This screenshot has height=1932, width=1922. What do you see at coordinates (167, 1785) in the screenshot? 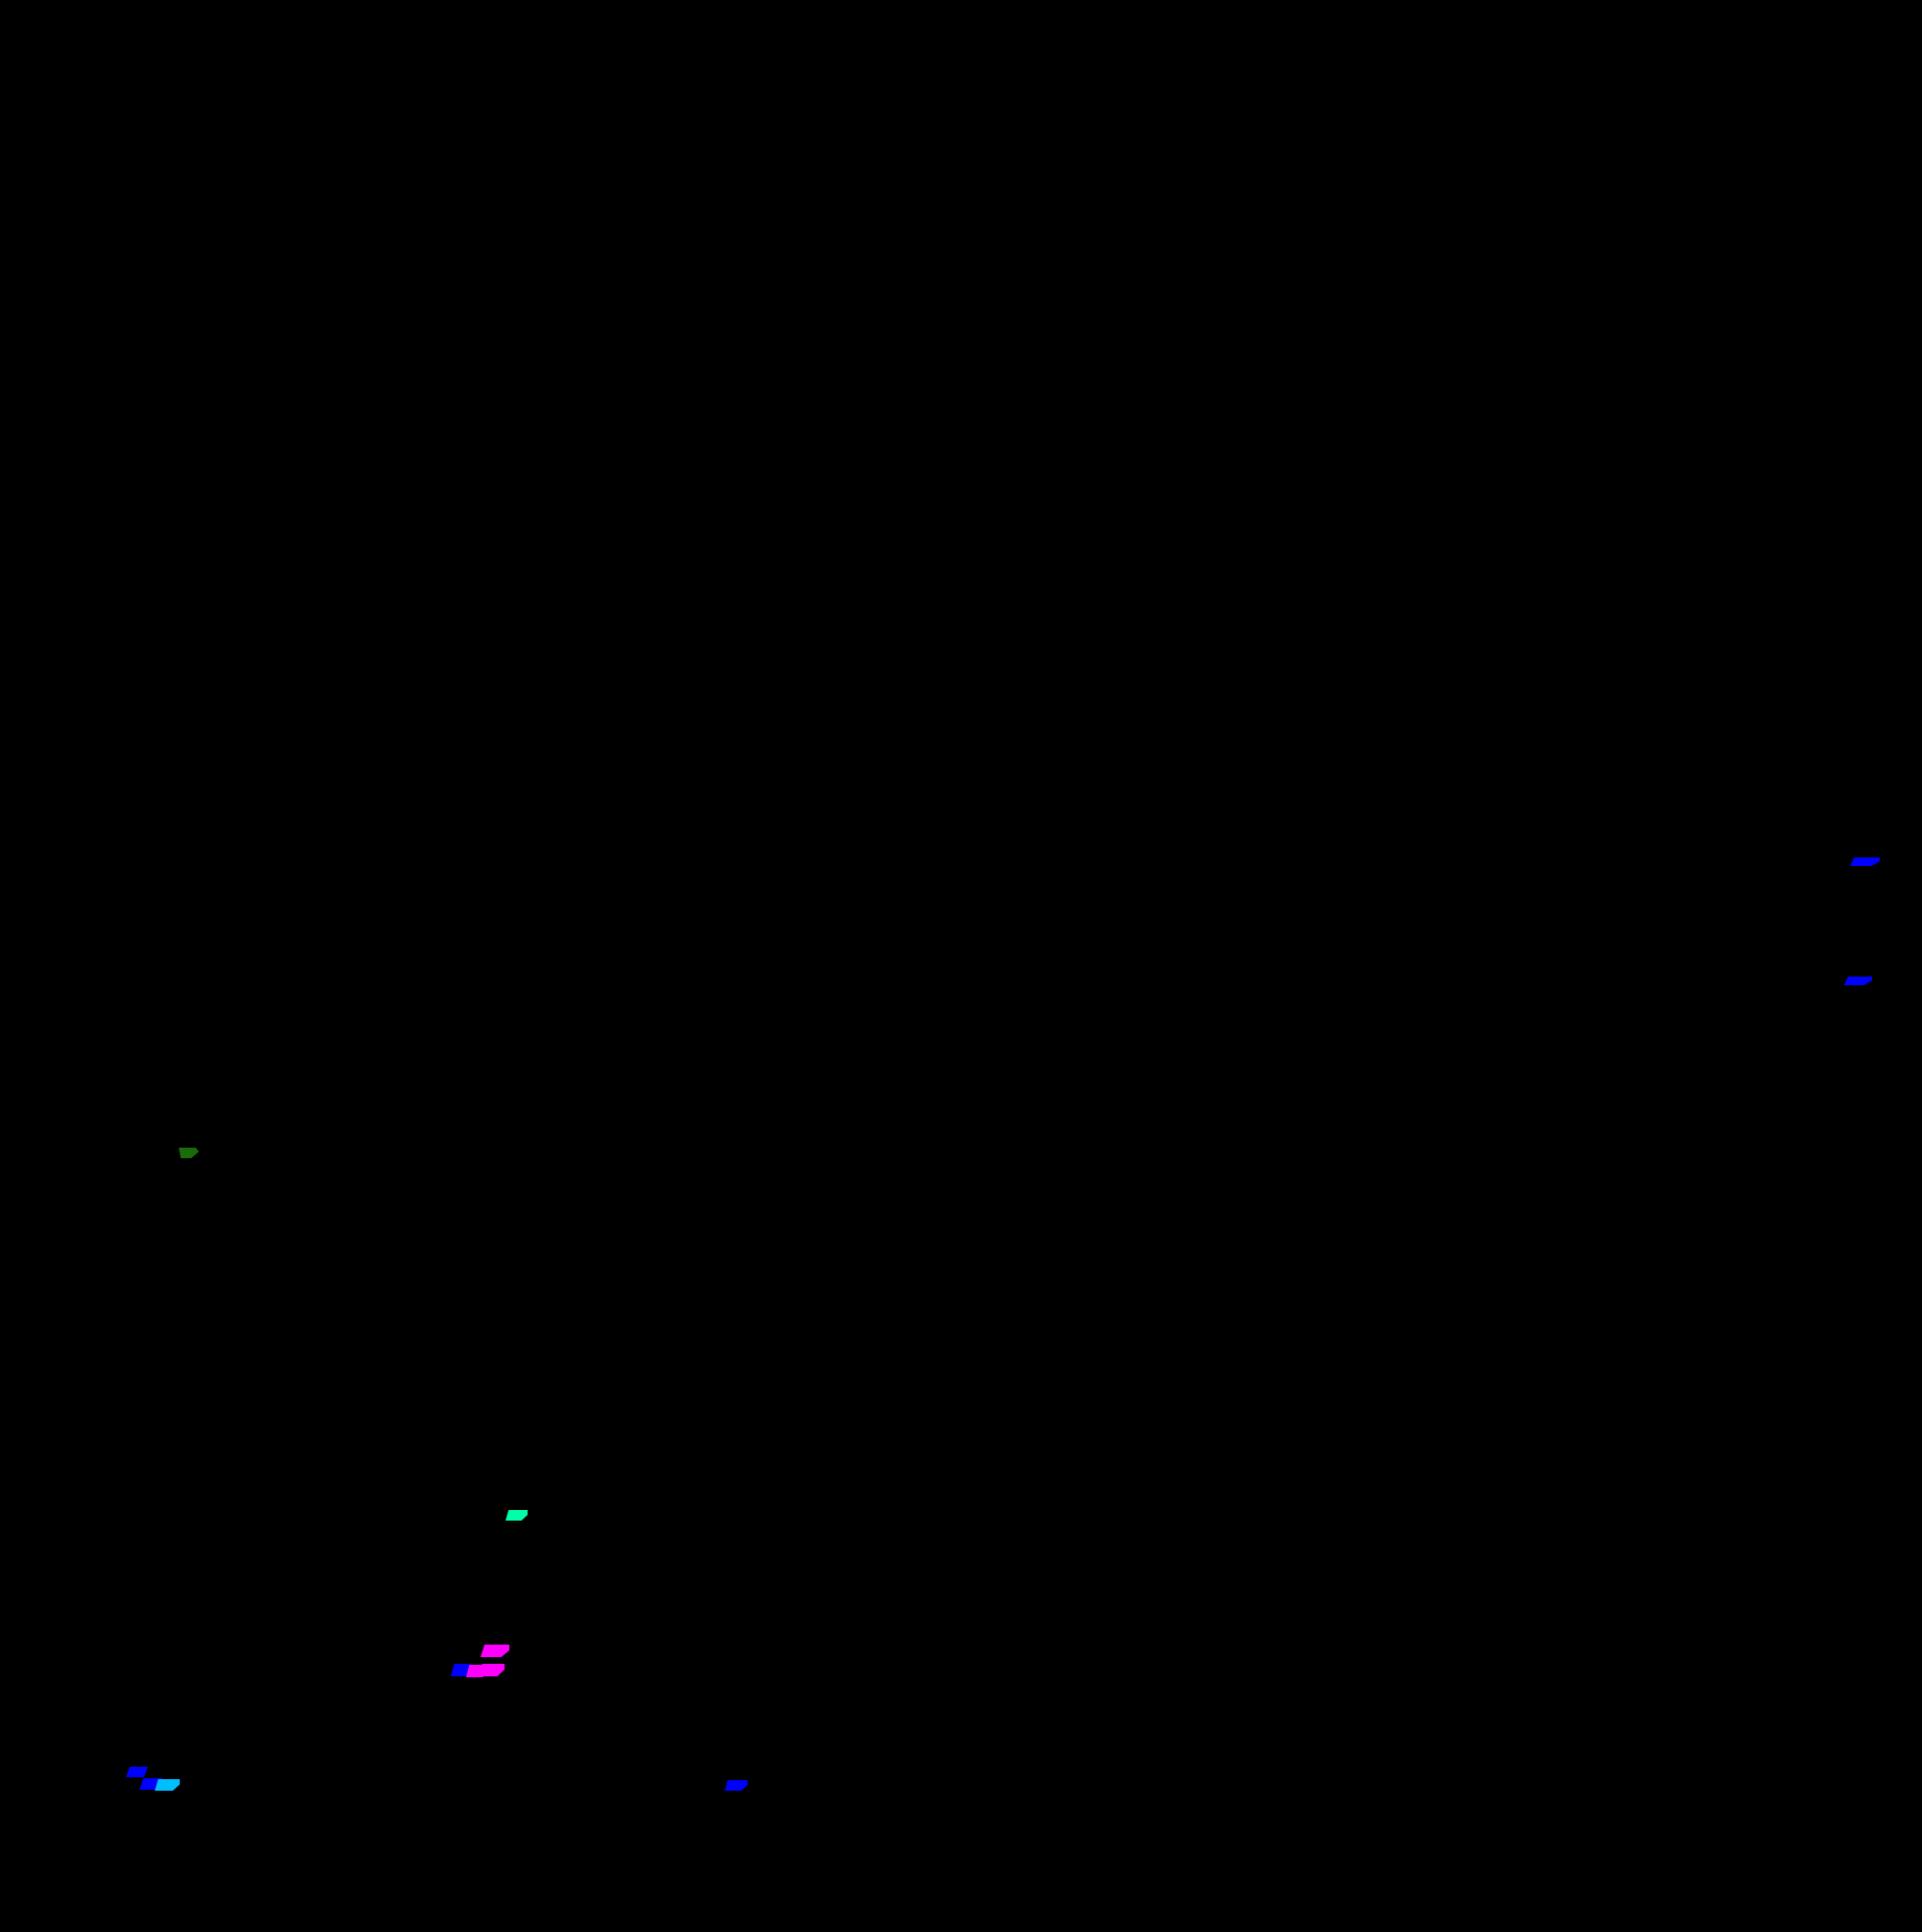
I see `cyan-mark-bottom-left` at bounding box center [167, 1785].